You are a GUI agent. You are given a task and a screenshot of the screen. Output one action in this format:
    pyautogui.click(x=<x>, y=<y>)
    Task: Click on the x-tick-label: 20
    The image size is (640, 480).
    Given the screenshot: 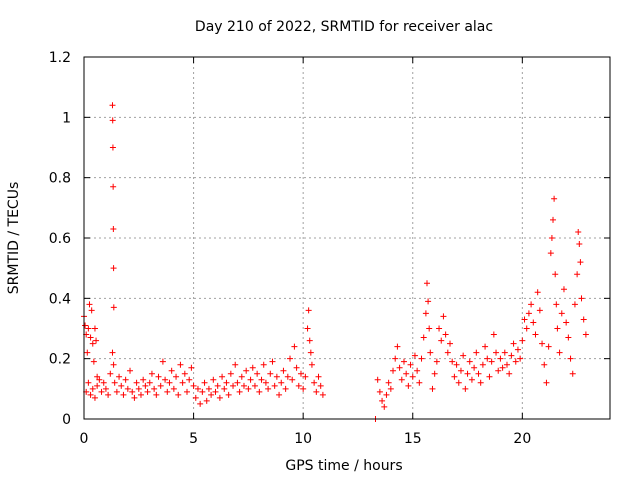 What is the action you would take?
    pyautogui.click(x=522, y=439)
    